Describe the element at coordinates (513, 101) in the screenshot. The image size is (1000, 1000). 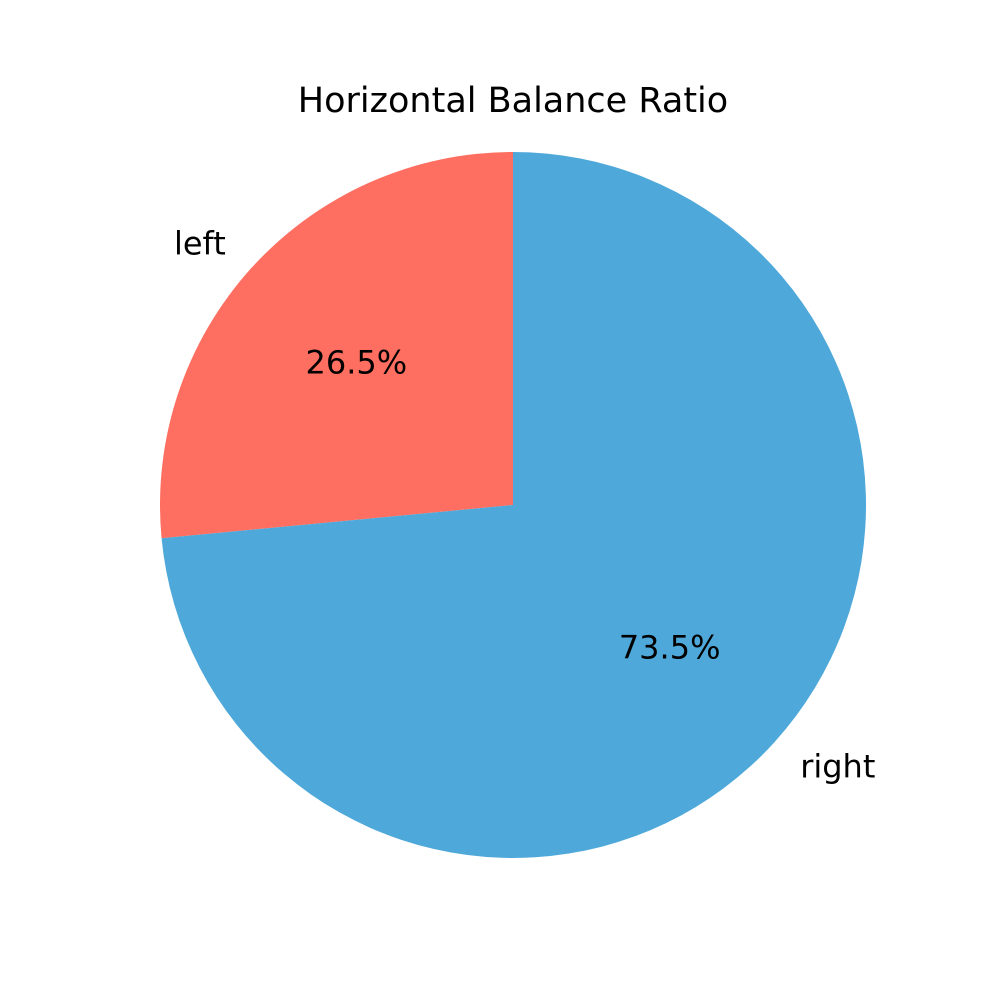
I see `chart-title: Horizontal Balance Ratio` at that location.